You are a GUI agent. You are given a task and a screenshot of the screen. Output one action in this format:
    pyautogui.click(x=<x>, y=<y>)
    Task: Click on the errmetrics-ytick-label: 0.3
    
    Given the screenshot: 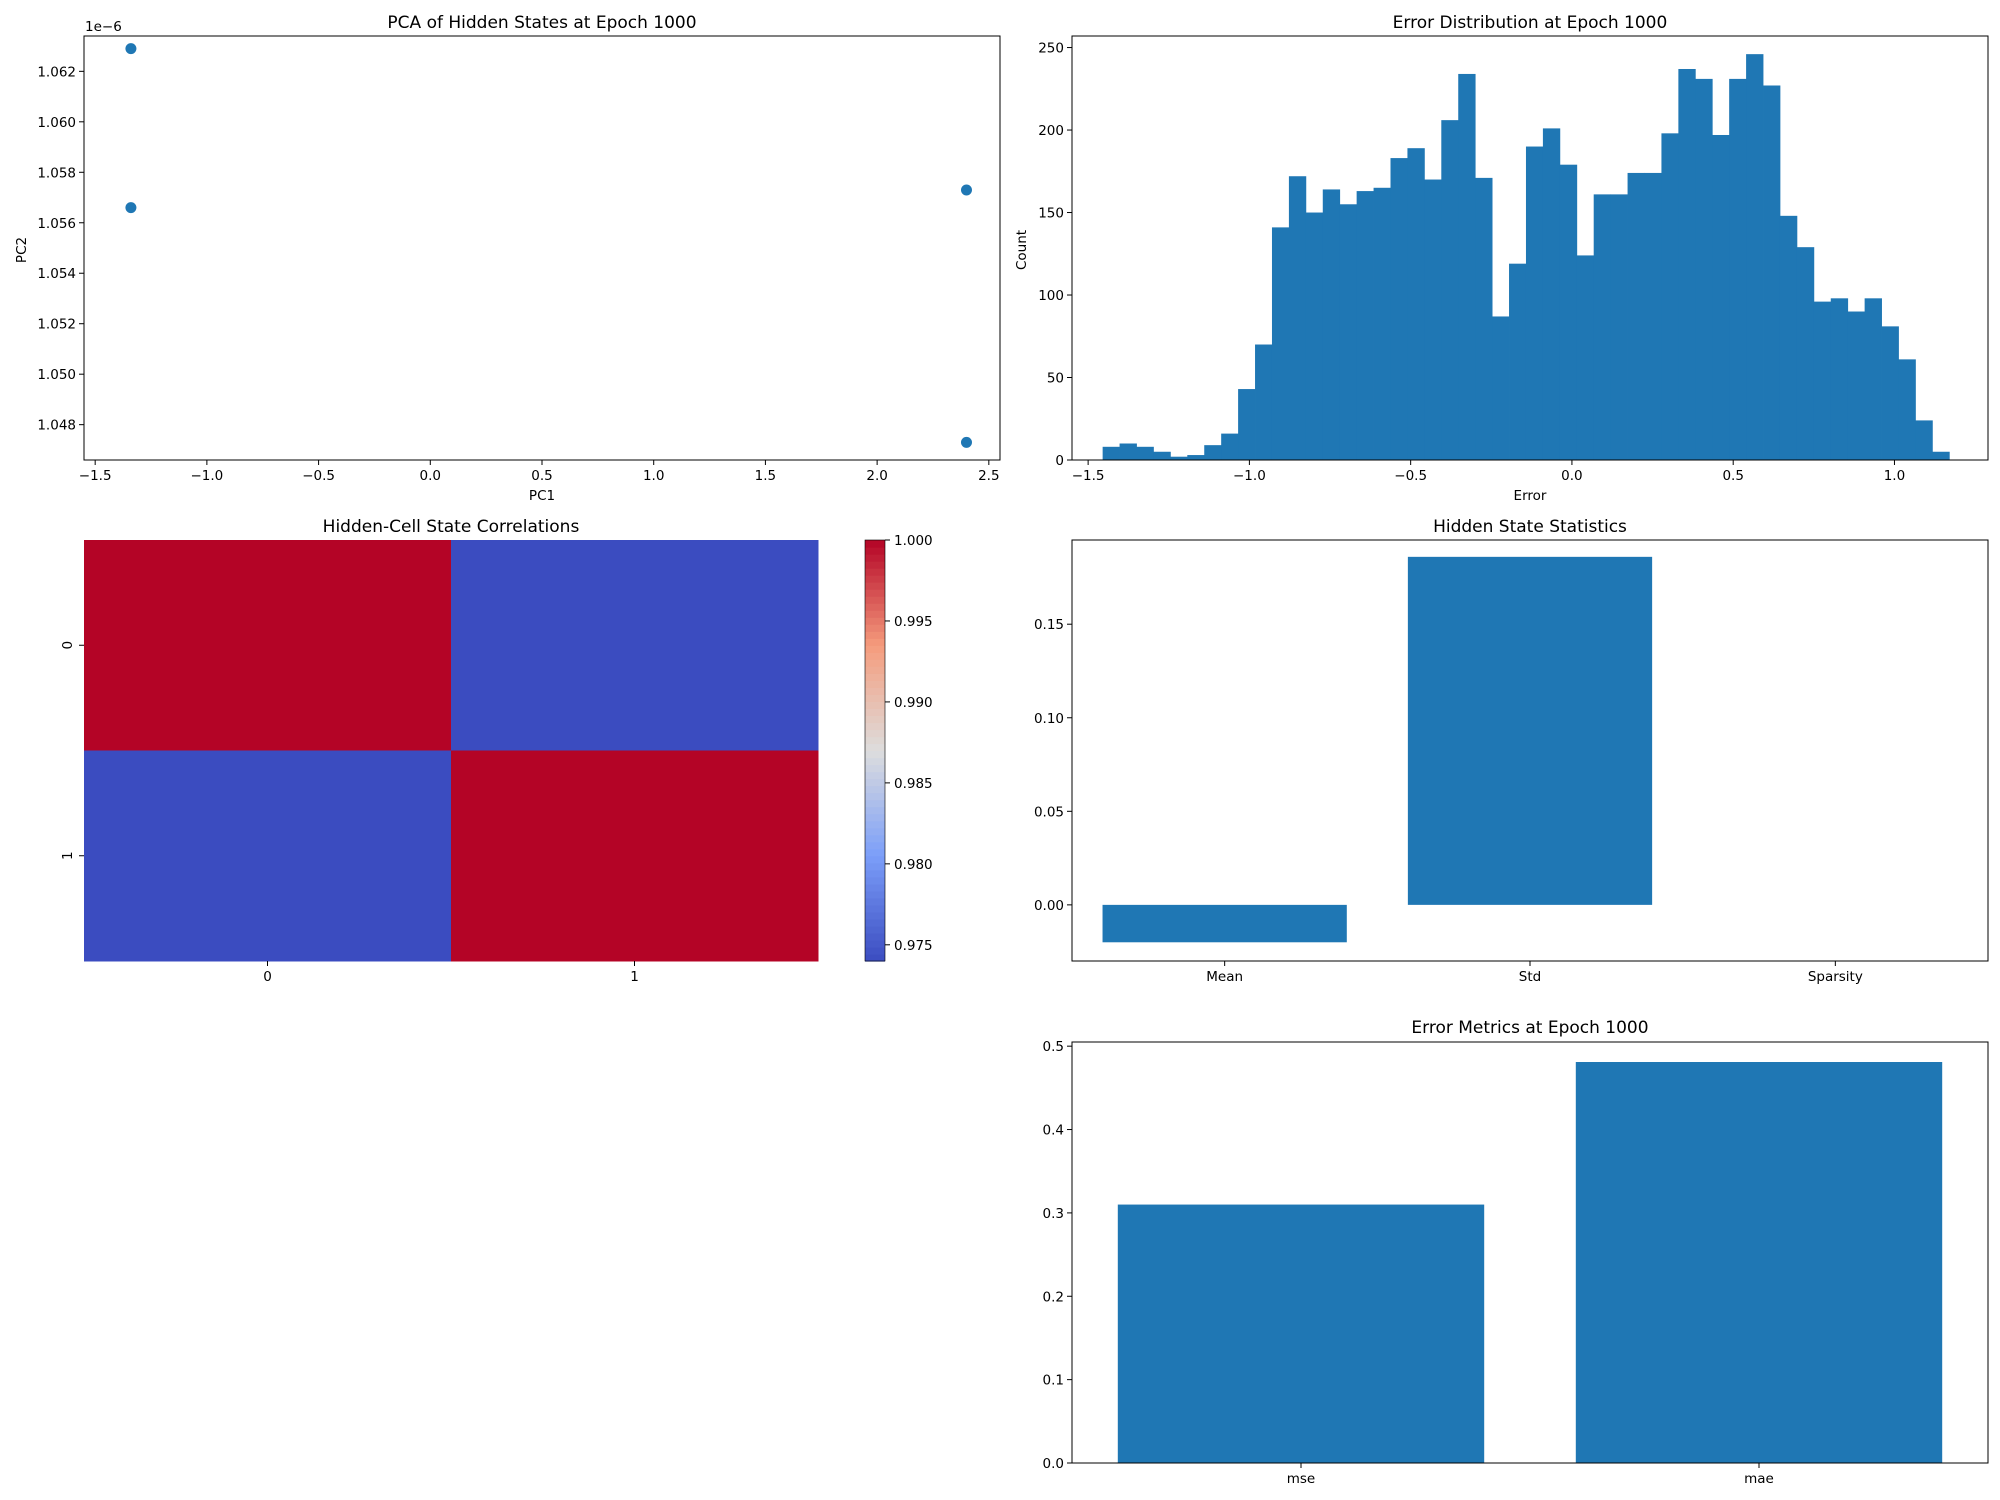 What is the action you would take?
    pyautogui.click(x=1053, y=1214)
    